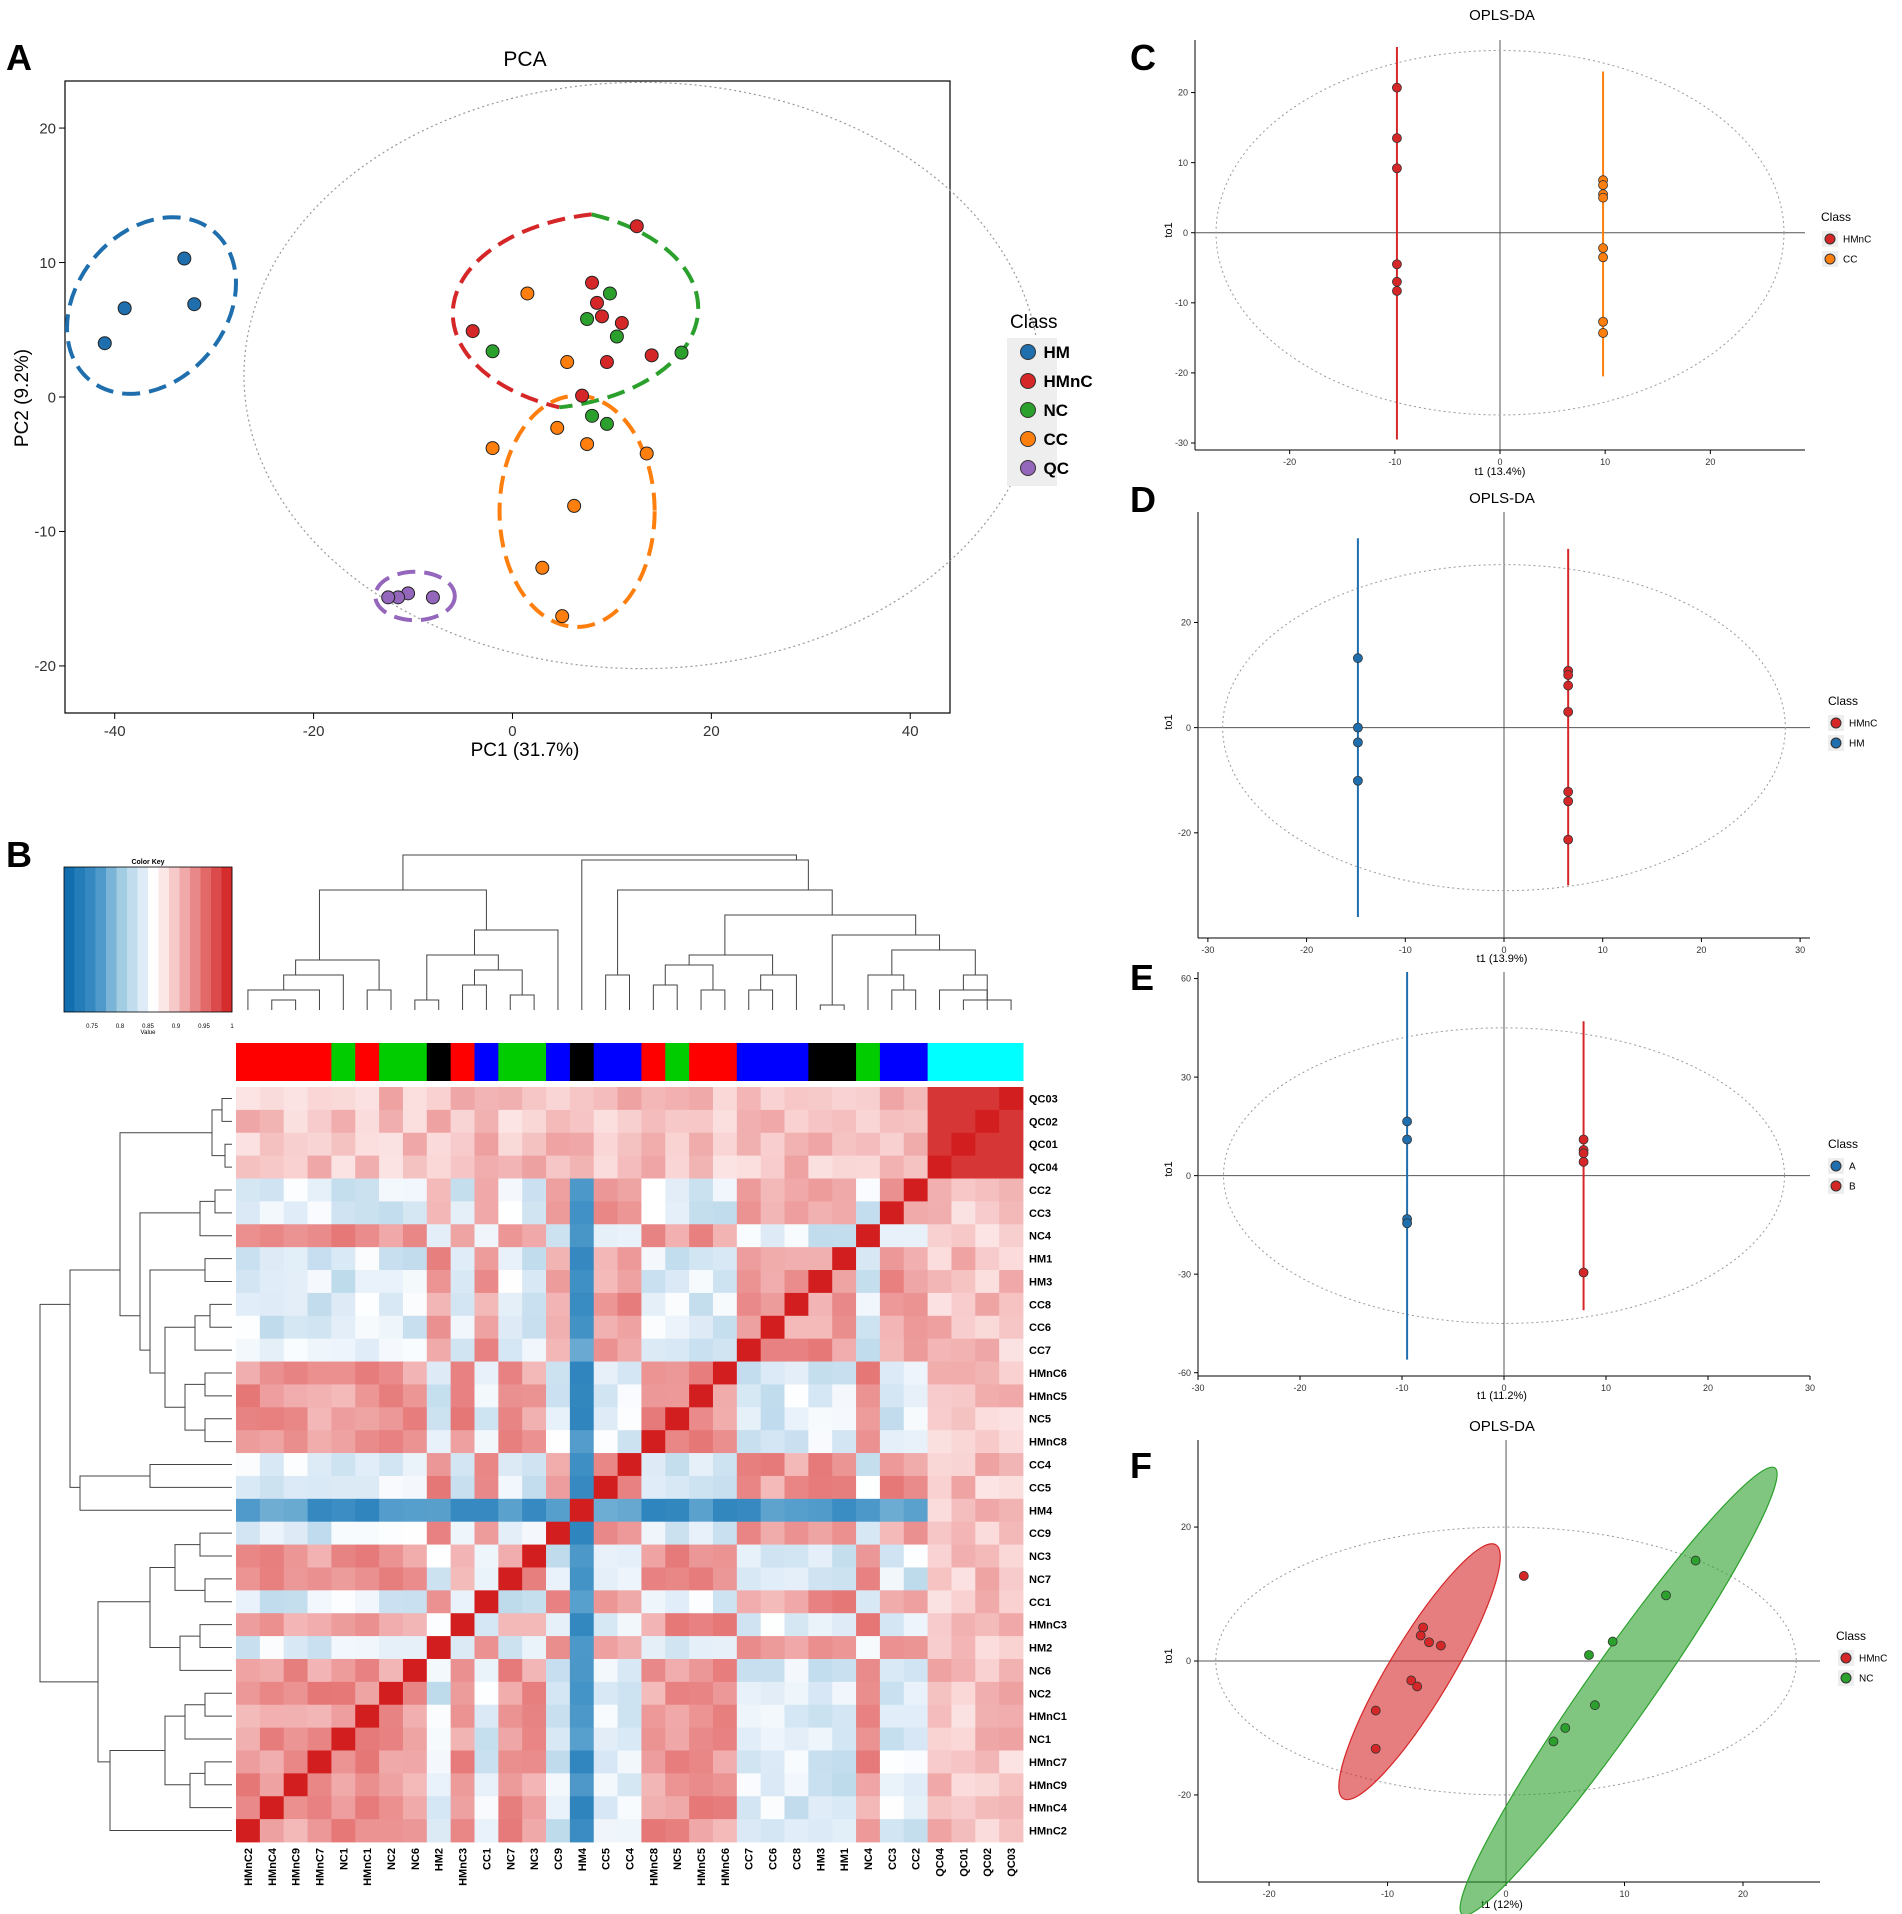 The image size is (1902, 1914). I want to click on chart-b-row-label: HM1, so click(1040, 1260).